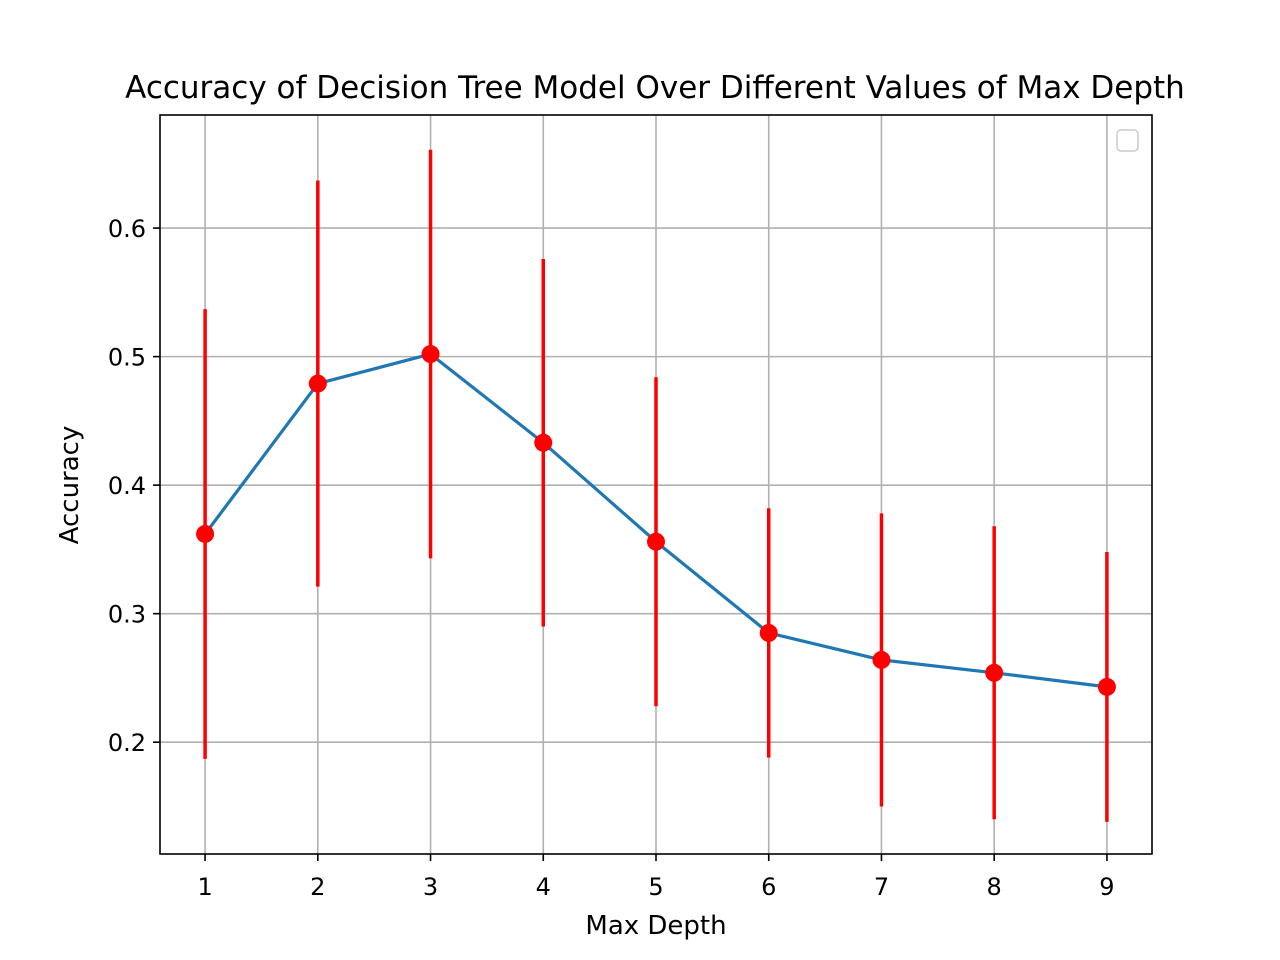 This screenshot has height=960, width=1280. Describe the element at coordinates (127, 358) in the screenshot. I see `y-tick-label: 0.5` at that location.